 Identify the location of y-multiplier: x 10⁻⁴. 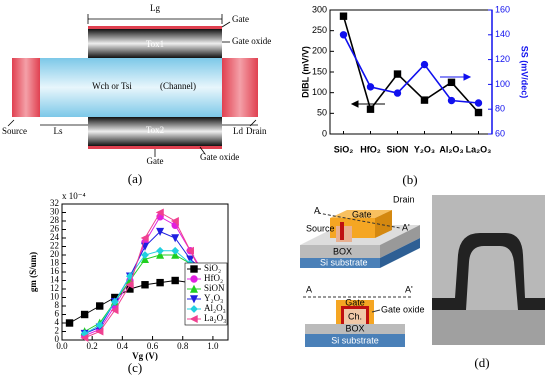
(74, 196).